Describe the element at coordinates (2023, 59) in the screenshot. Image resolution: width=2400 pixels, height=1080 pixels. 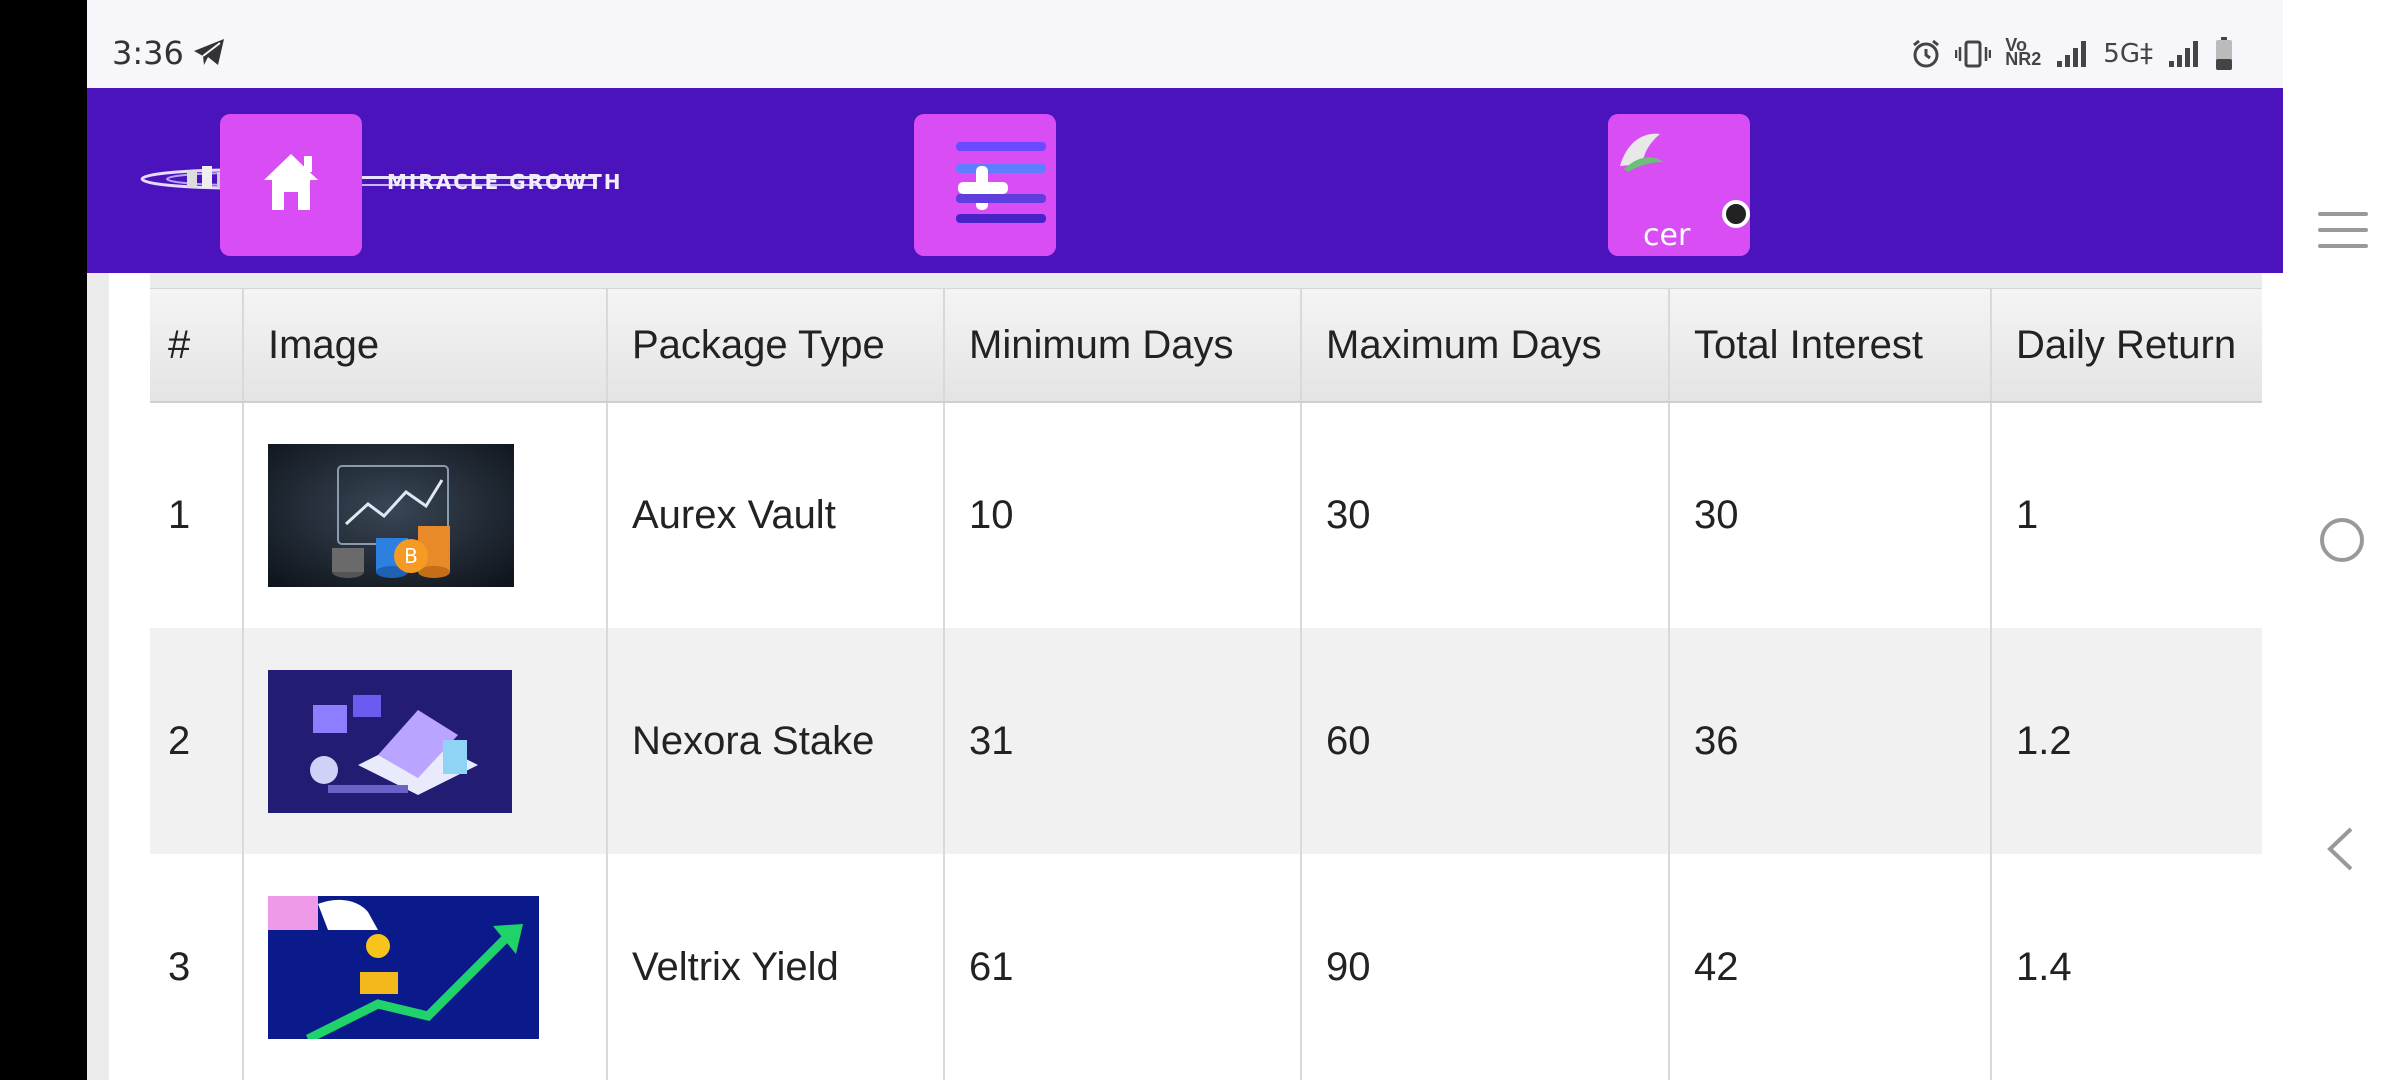
I see `vonr-label-bottom: NR2` at that location.